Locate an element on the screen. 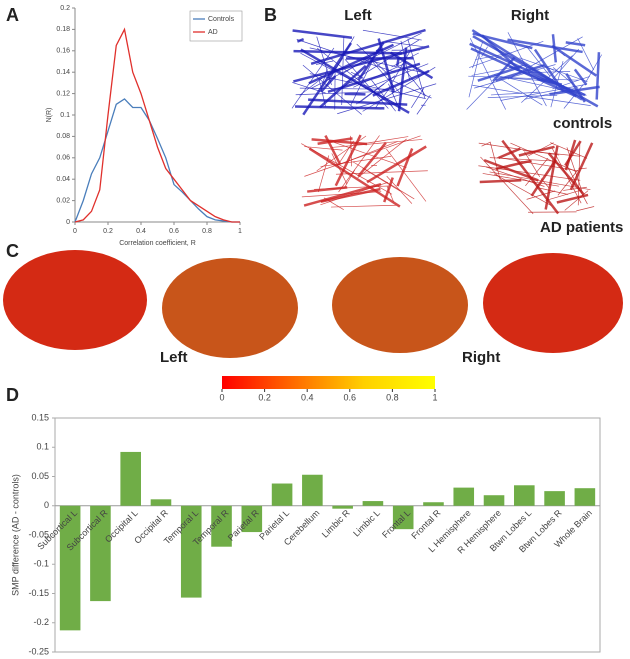 This screenshot has width=630, height=659. y-tick-label: 0.1 is located at coordinates (65, 115).